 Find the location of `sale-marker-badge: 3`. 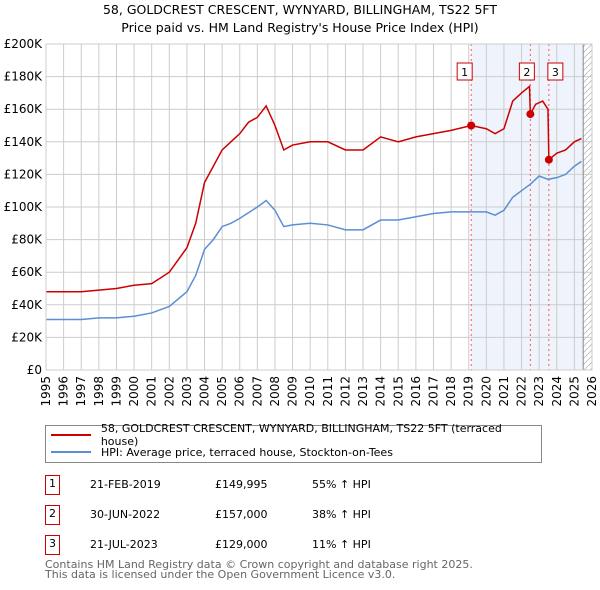

sale-marker-badge: 3 is located at coordinates (52, 545).